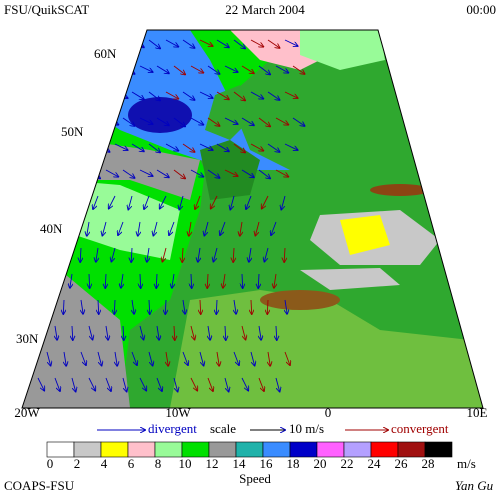 This screenshot has height=500, width=500. I want to click on colorbar-label: 0, so click(50, 463).